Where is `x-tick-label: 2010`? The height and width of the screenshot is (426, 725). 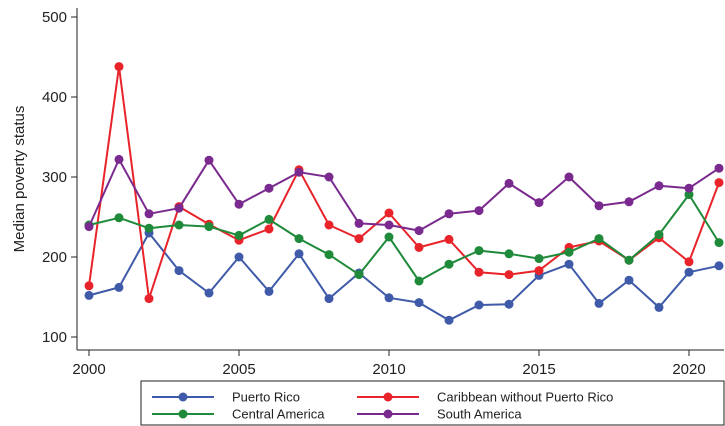 x-tick-label: 2010 is located at coordinates (388, 369).